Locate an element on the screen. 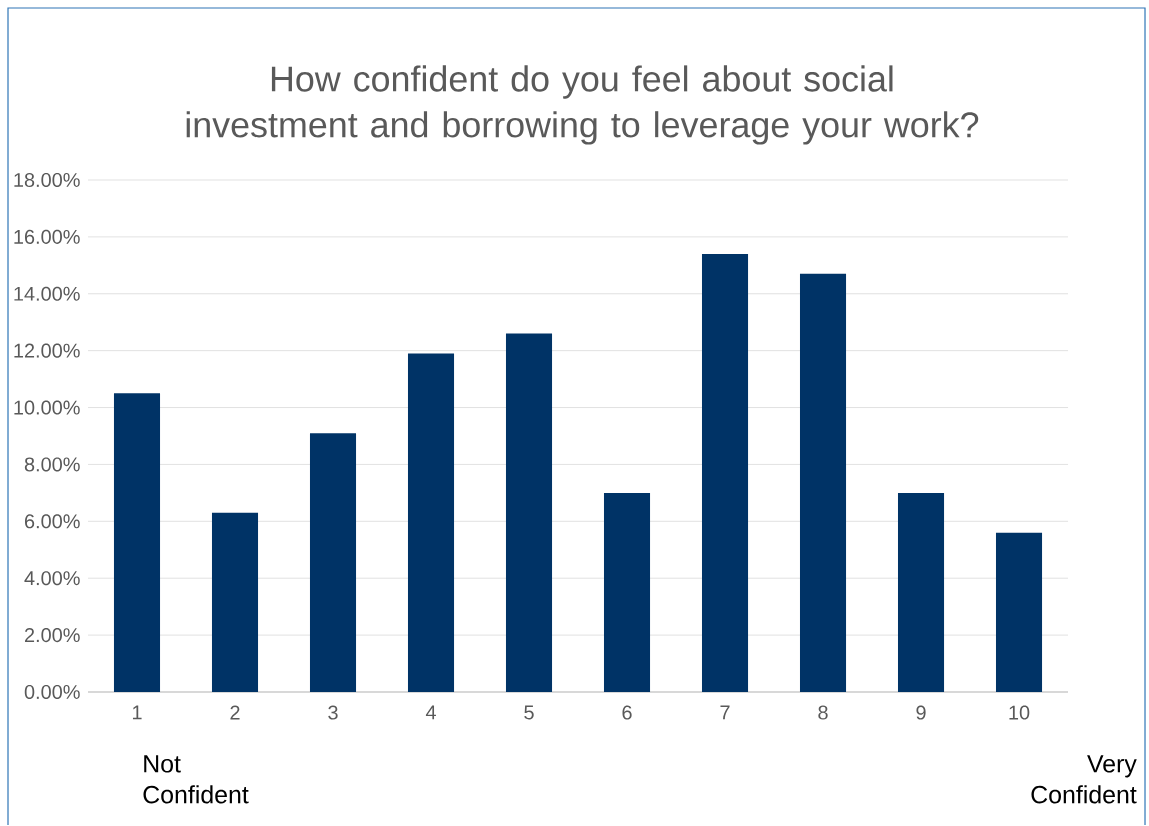 The height and width of the screenshot is (826, 1149). y-tick-label: 8.00% is located at coordinates (52, 464).